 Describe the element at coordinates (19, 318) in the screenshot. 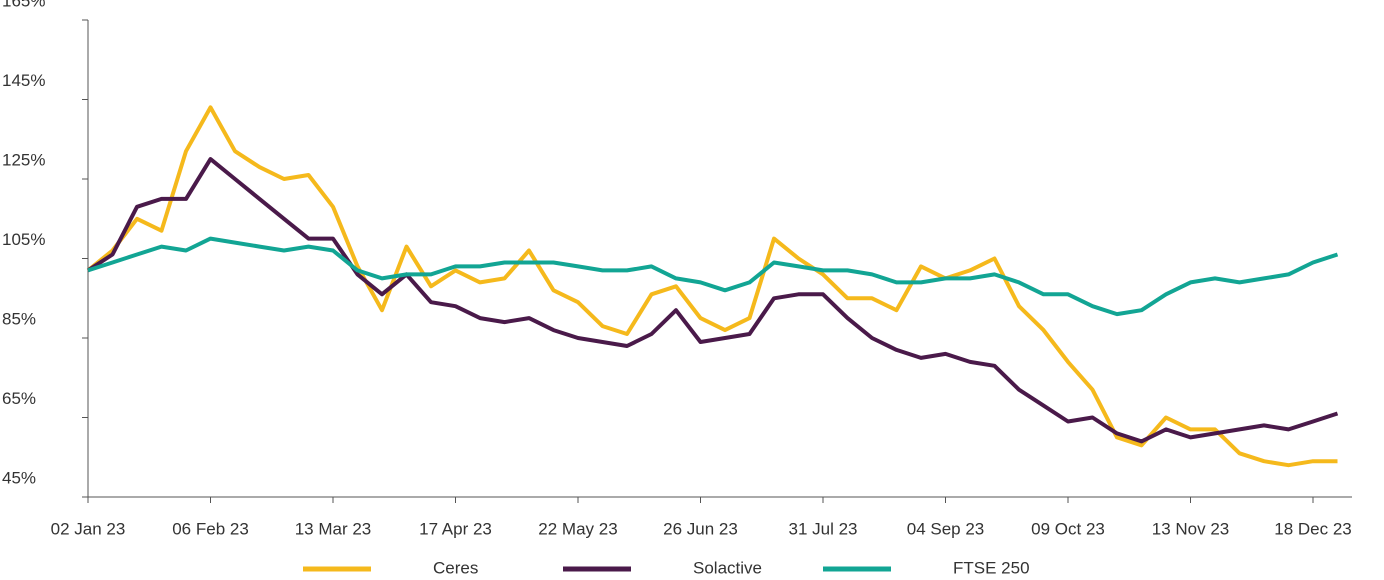

I see `y-tick-label: 85%` at that location.